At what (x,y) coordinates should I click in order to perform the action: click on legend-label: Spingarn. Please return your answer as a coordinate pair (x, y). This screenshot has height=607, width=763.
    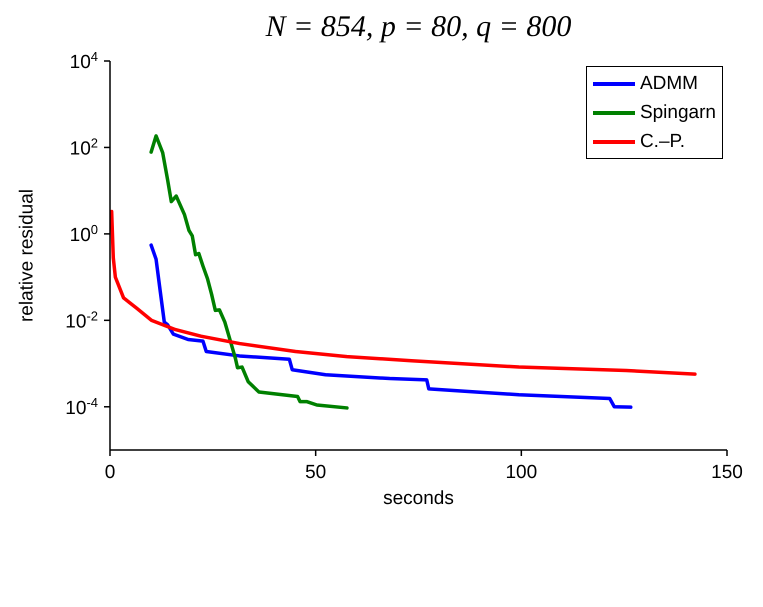
    Looking at the image, I should click on (678, 113).